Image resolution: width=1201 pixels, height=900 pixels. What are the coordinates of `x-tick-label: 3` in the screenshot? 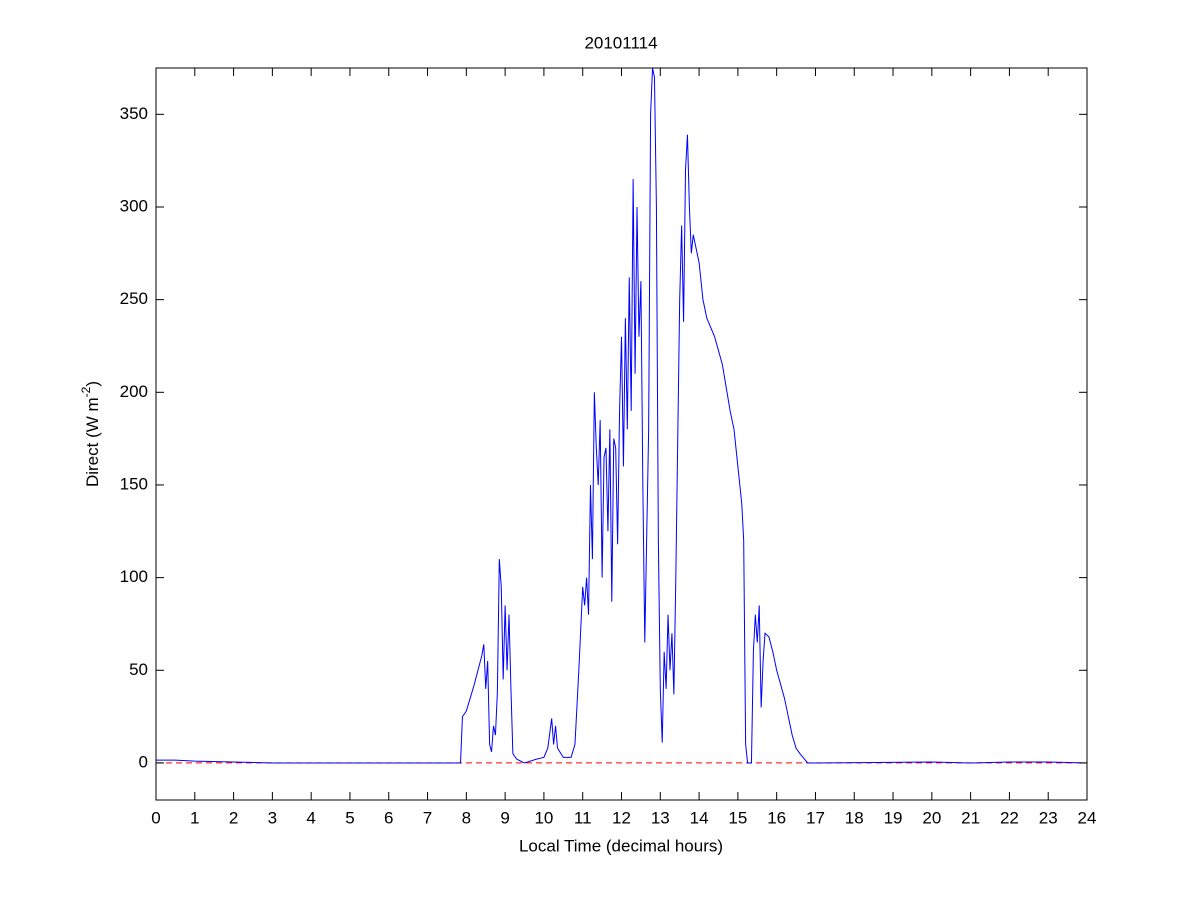 It's located at (272, 817).